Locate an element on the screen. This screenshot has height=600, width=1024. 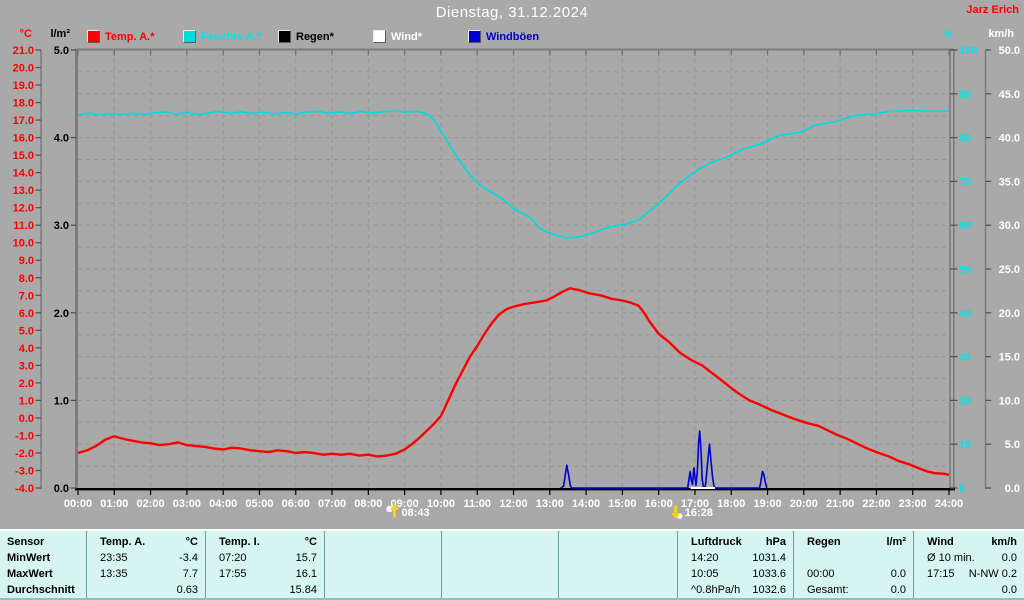
wind-axis-label: 40.0 is located at coordinates (1009, 139).